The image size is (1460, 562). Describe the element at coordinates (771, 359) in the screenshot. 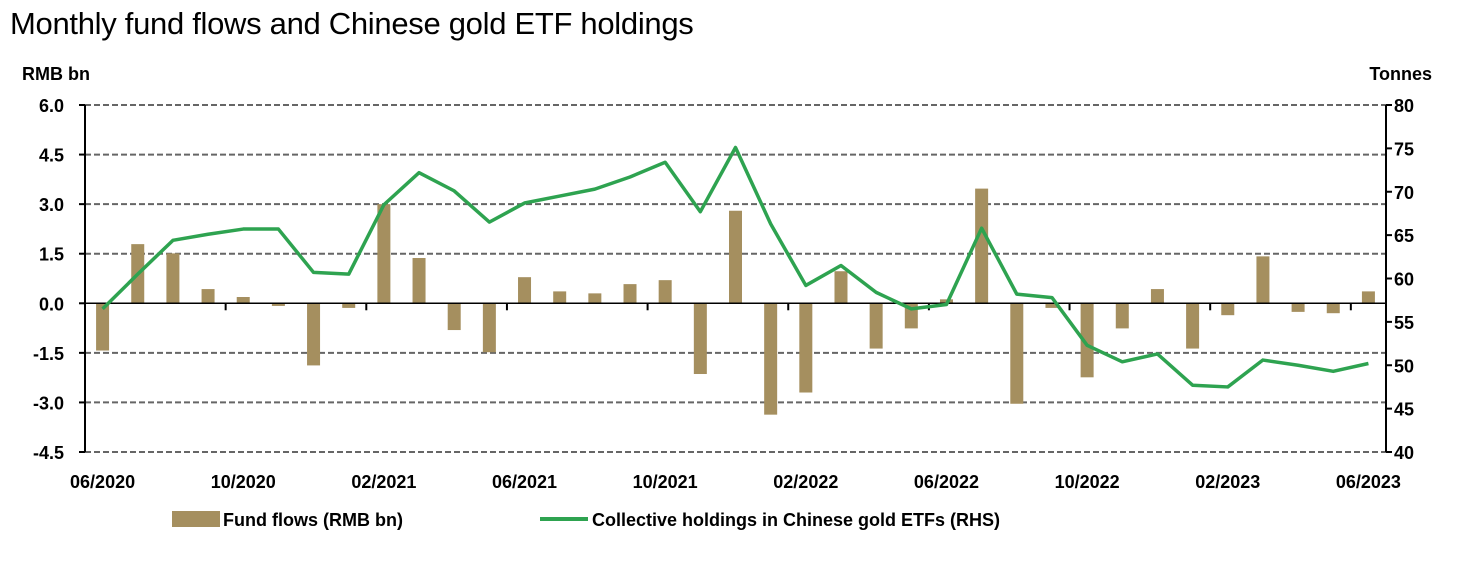

I see `bar-01/2022` at that location.